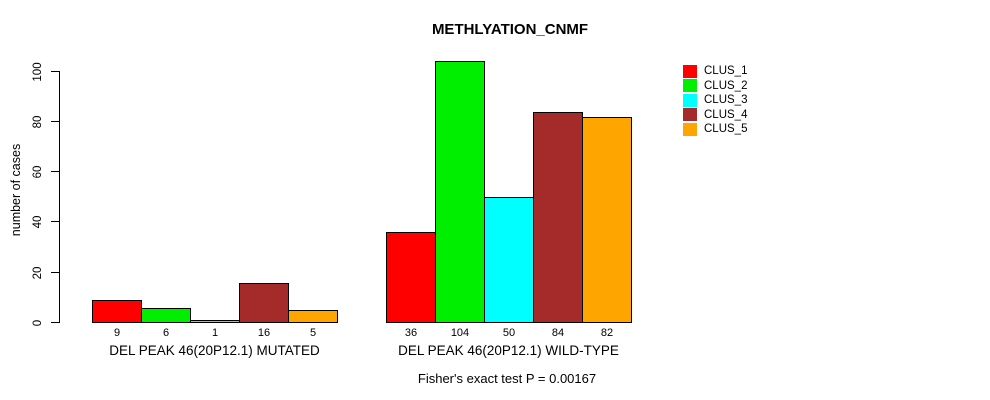  I want to click on group-label: DEL PEAK 46(20P12.1) WILD-TYPE, so click(508, 350).